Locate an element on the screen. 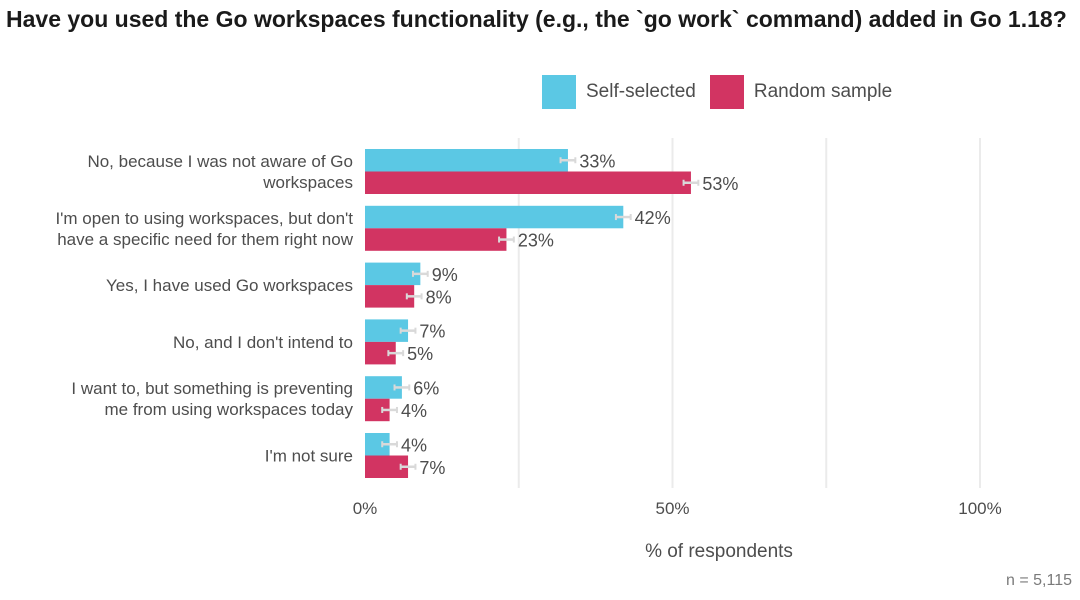  legend-label-self-selected: Self-selected is located at coordinates (641, 91).